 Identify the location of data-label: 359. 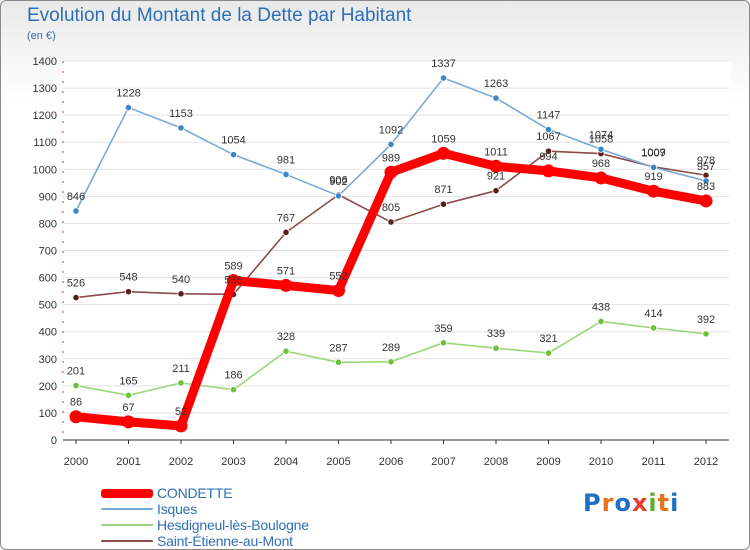
(443, 329).